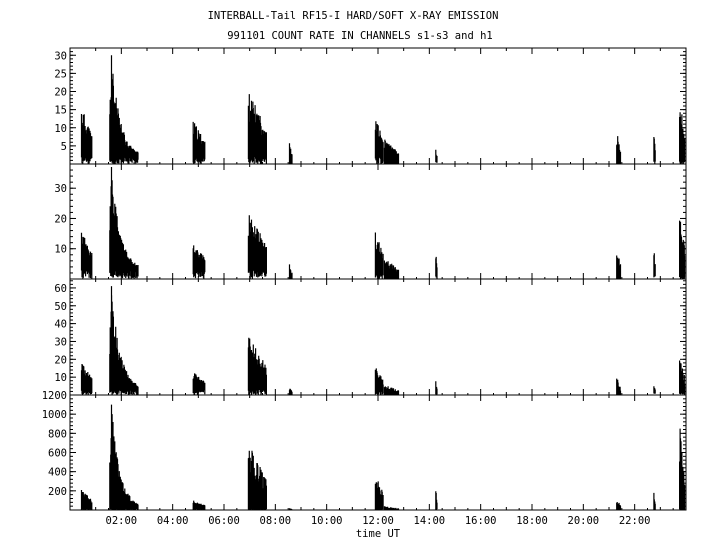  I want to click on y-tick-label: 5, so click(64, 147).